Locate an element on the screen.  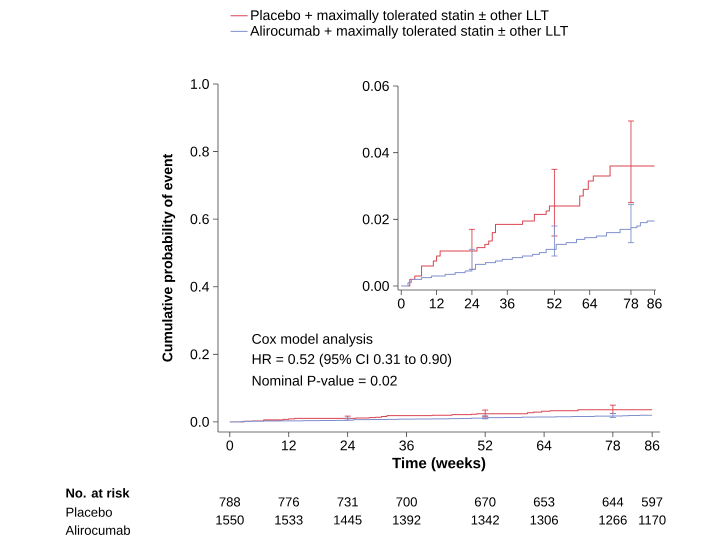
y-axis-title: Cumulative probability of event is located at coordinates (169, 258).